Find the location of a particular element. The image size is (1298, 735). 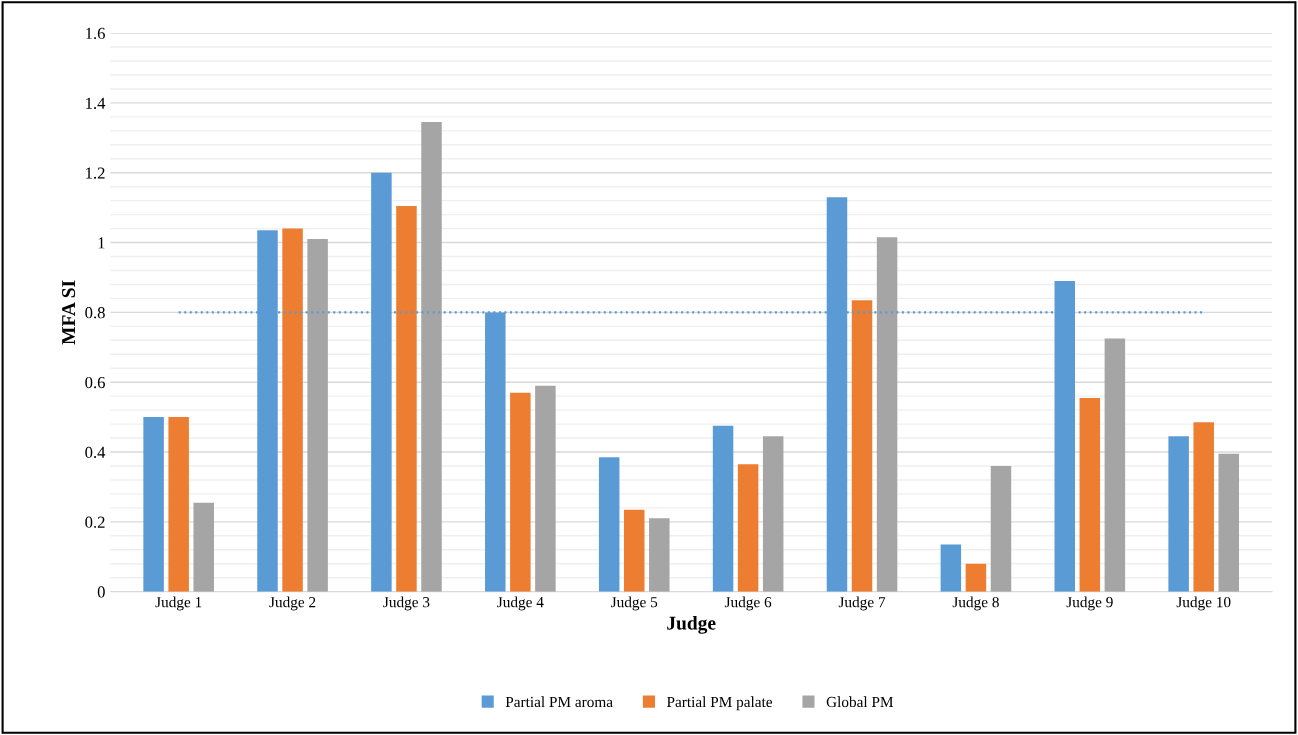

y-tick-label: 0.4 is located at coordinates (95, 452).